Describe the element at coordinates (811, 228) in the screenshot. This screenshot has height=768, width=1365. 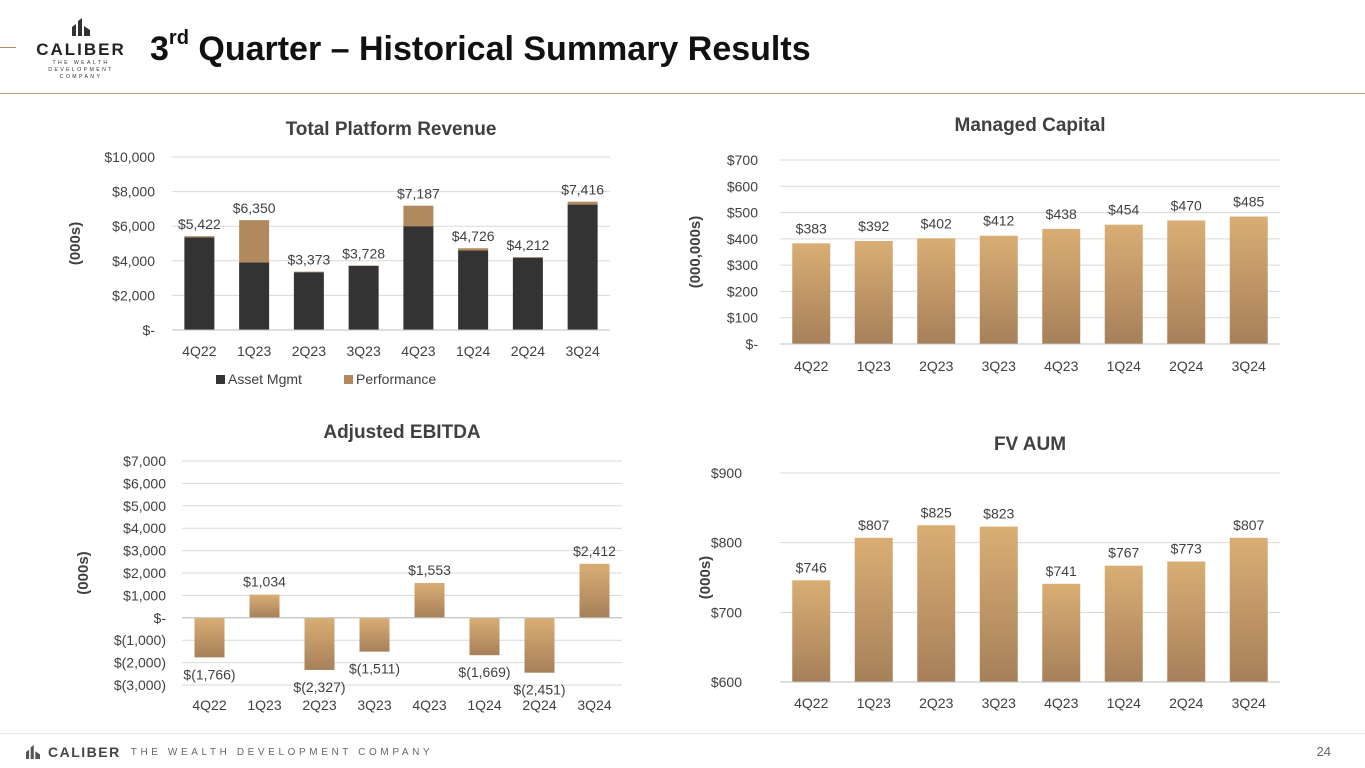
I see `data-label: $383` at that location.